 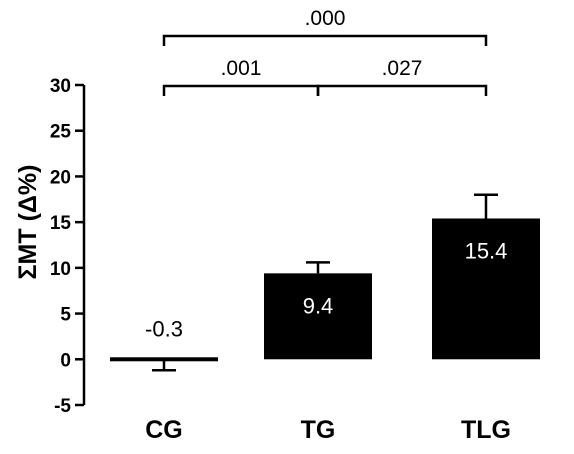 What do you see at coordinates (164, 430) in the screenshot?
I see `x-category-label: CG` at bounding box center [164, 430].